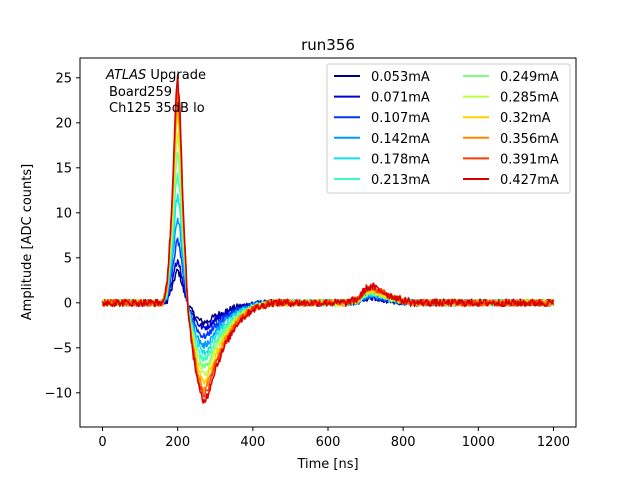 The image size is (640, 480). I want to click on legend-label: 0.178mA, so click(400, 159).